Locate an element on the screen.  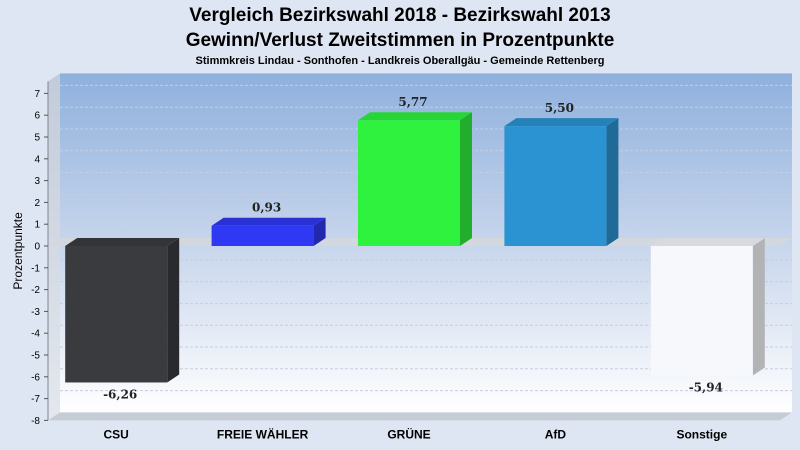
x-tick-label: CSU is located at coordinates (116, 434).